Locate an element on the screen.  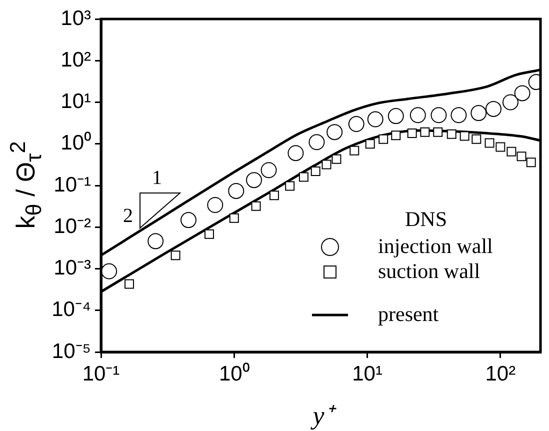
y-tick-label: 10³ is located at coordinates (75, 18).